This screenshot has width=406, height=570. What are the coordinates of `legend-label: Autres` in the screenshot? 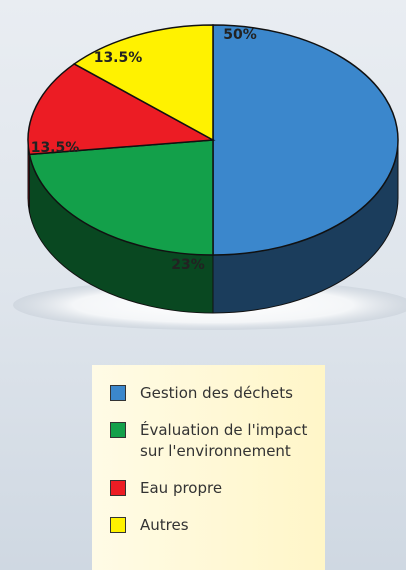 It's located at (164, 525).